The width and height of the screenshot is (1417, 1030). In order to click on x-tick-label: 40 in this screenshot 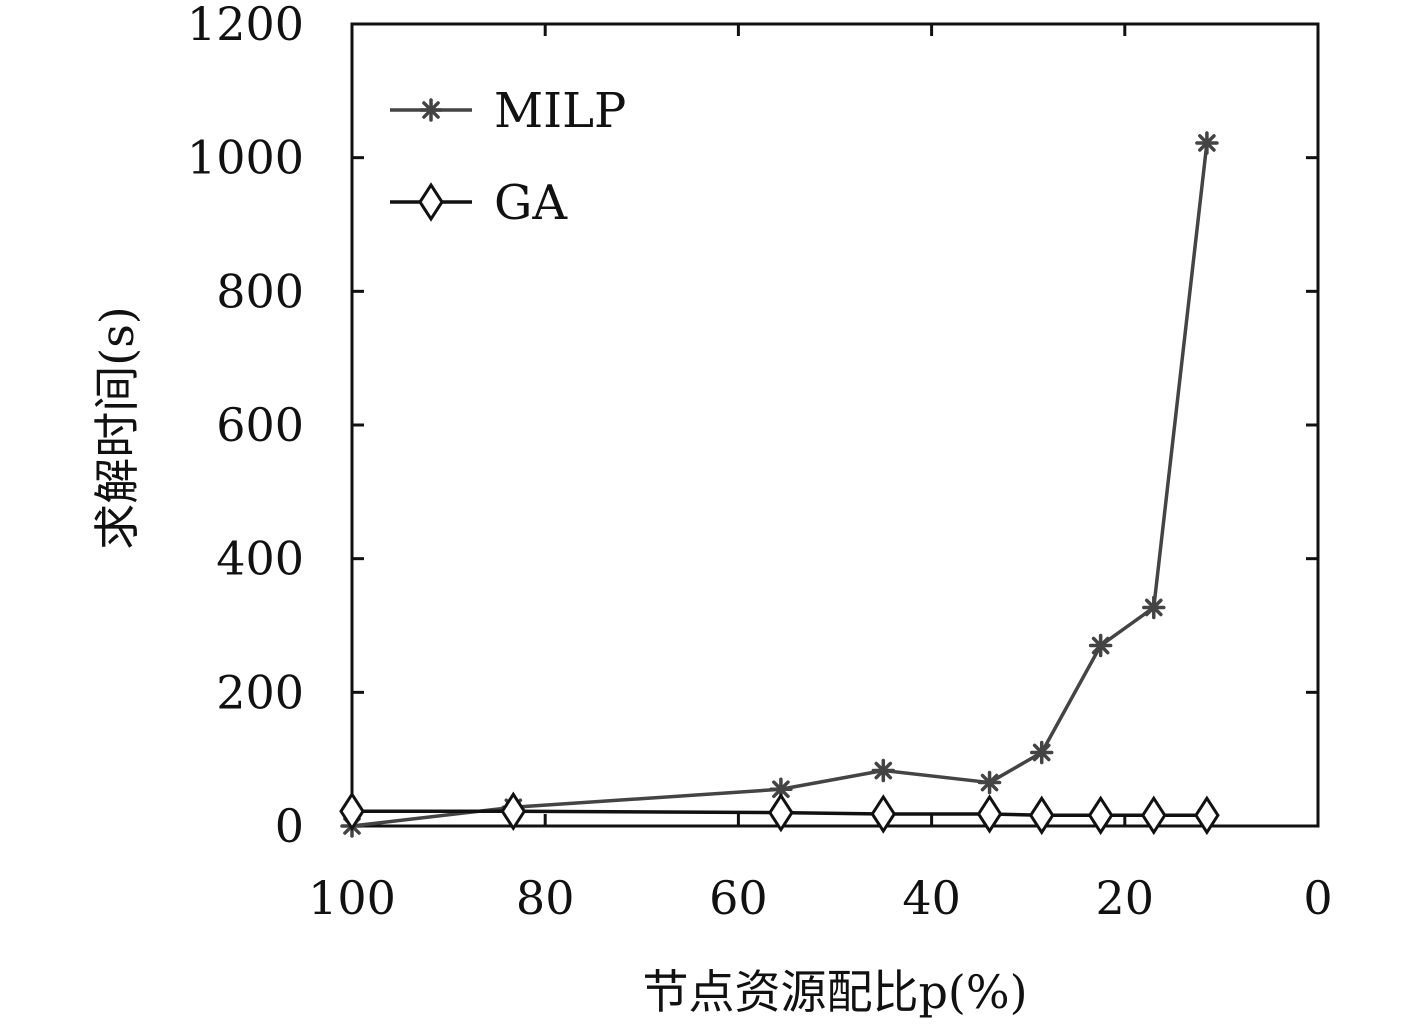, I will do `click(931, 898)`.